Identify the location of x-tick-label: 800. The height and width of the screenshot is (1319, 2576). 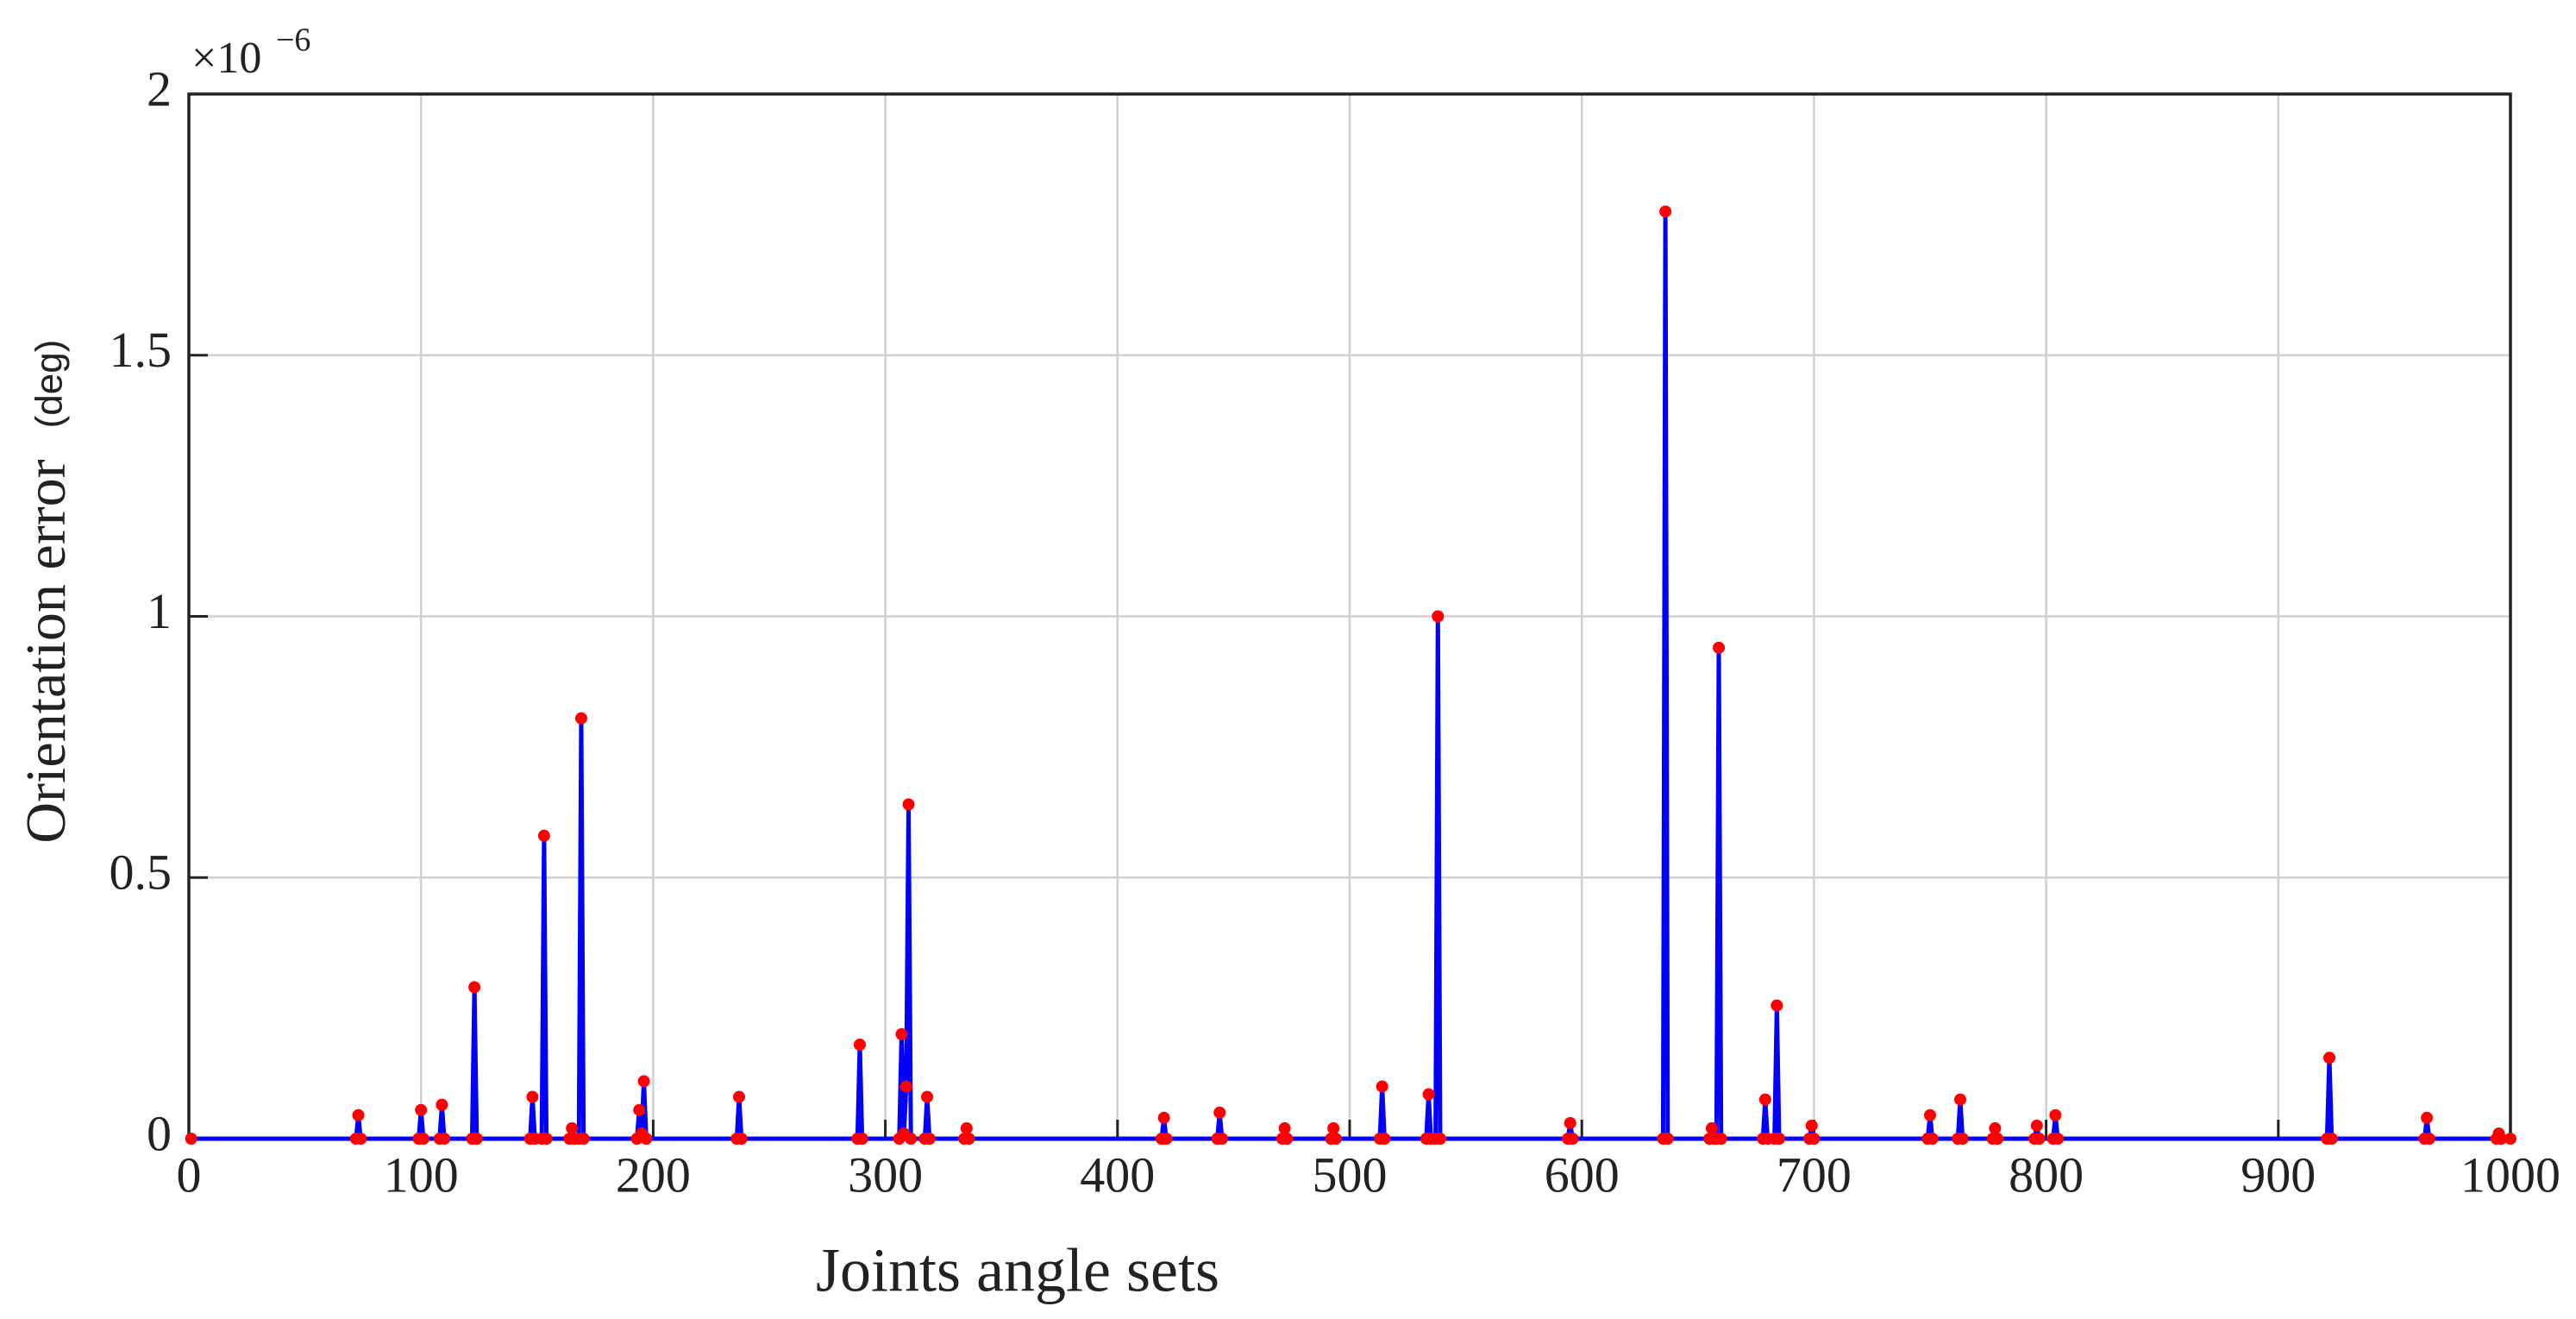
(2046, 1174).